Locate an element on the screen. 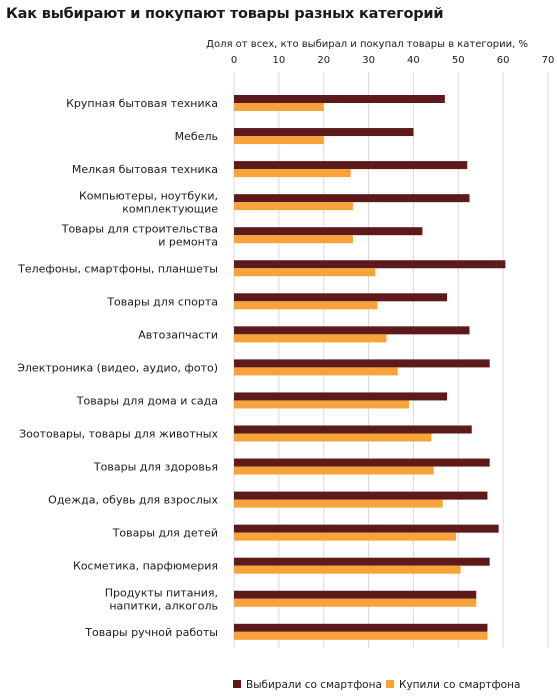  category-label: Мебель is located at coordinates (196, 136).